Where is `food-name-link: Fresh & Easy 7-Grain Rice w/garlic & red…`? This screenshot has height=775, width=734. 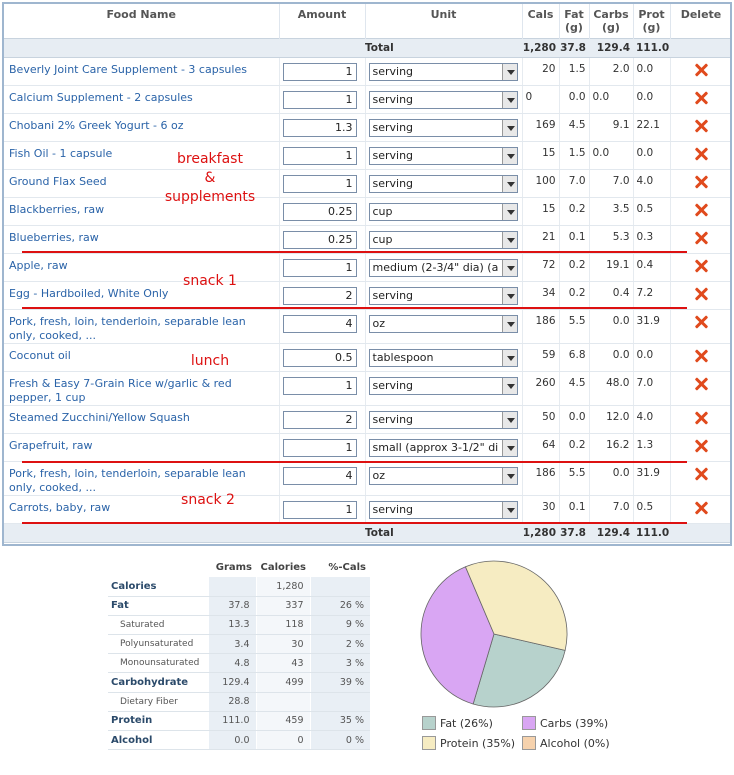
food-name-link: Fresh & Easy 7-Grain Rice w/garlic & red… is located at coordinates (142, 388).